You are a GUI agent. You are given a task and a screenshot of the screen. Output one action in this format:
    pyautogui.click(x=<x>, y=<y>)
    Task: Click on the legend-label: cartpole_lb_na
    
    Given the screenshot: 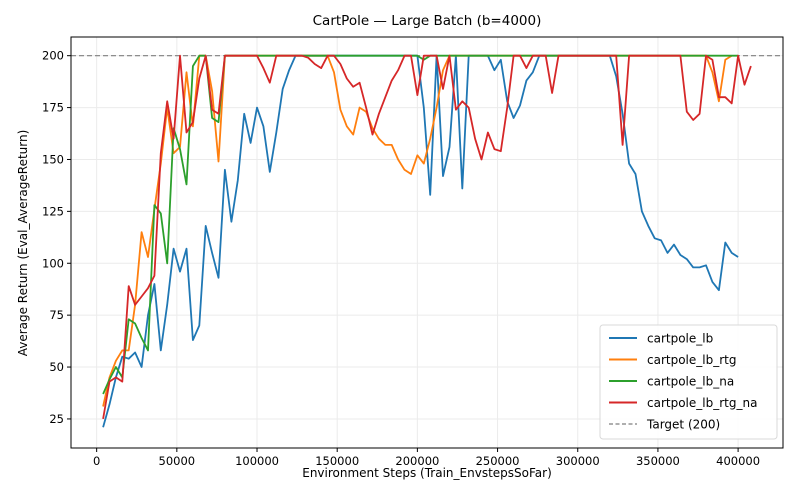 What is the action you would take?
    pyautogui.click(x=690, y=382)
    